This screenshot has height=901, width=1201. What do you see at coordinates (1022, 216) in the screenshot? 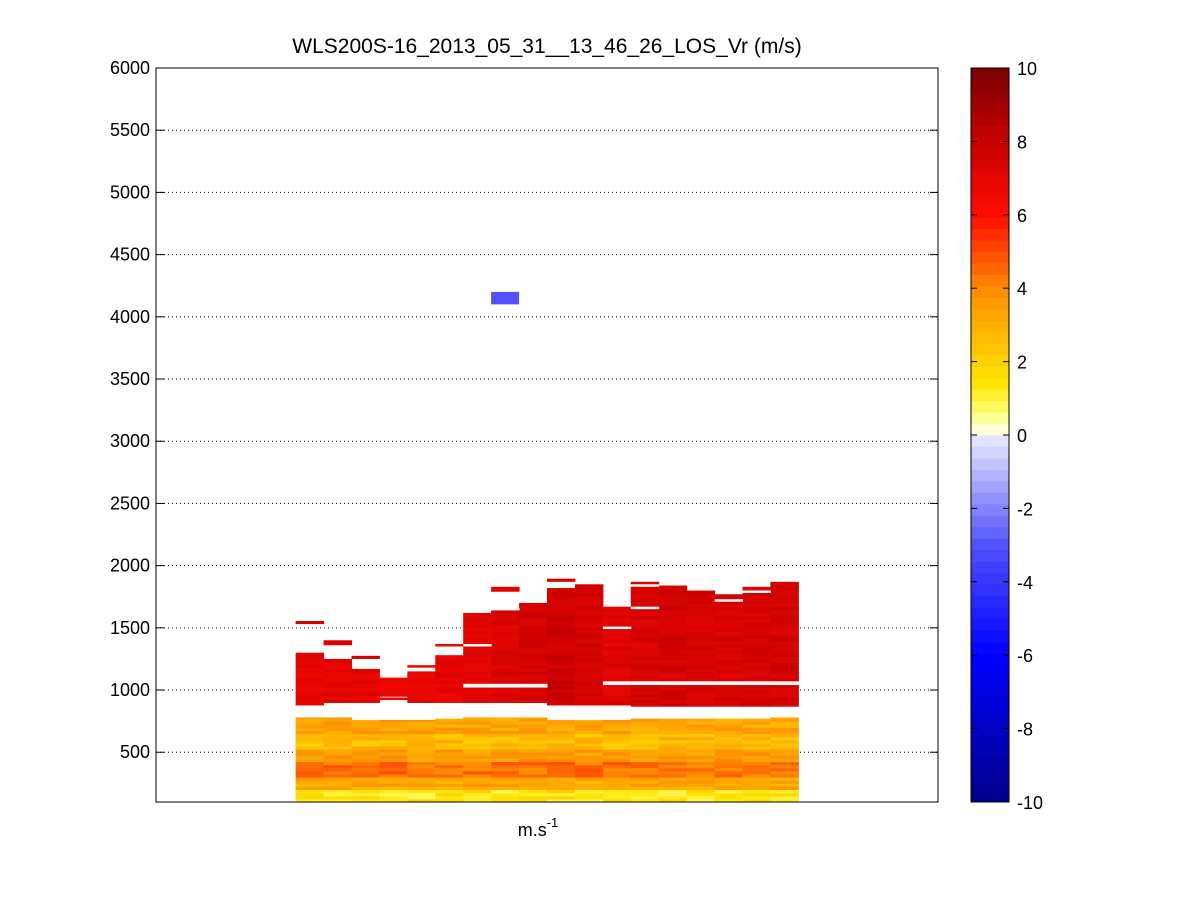
I see `colorbar-tick-label-6: 6` at bounding box center [1022, 216].